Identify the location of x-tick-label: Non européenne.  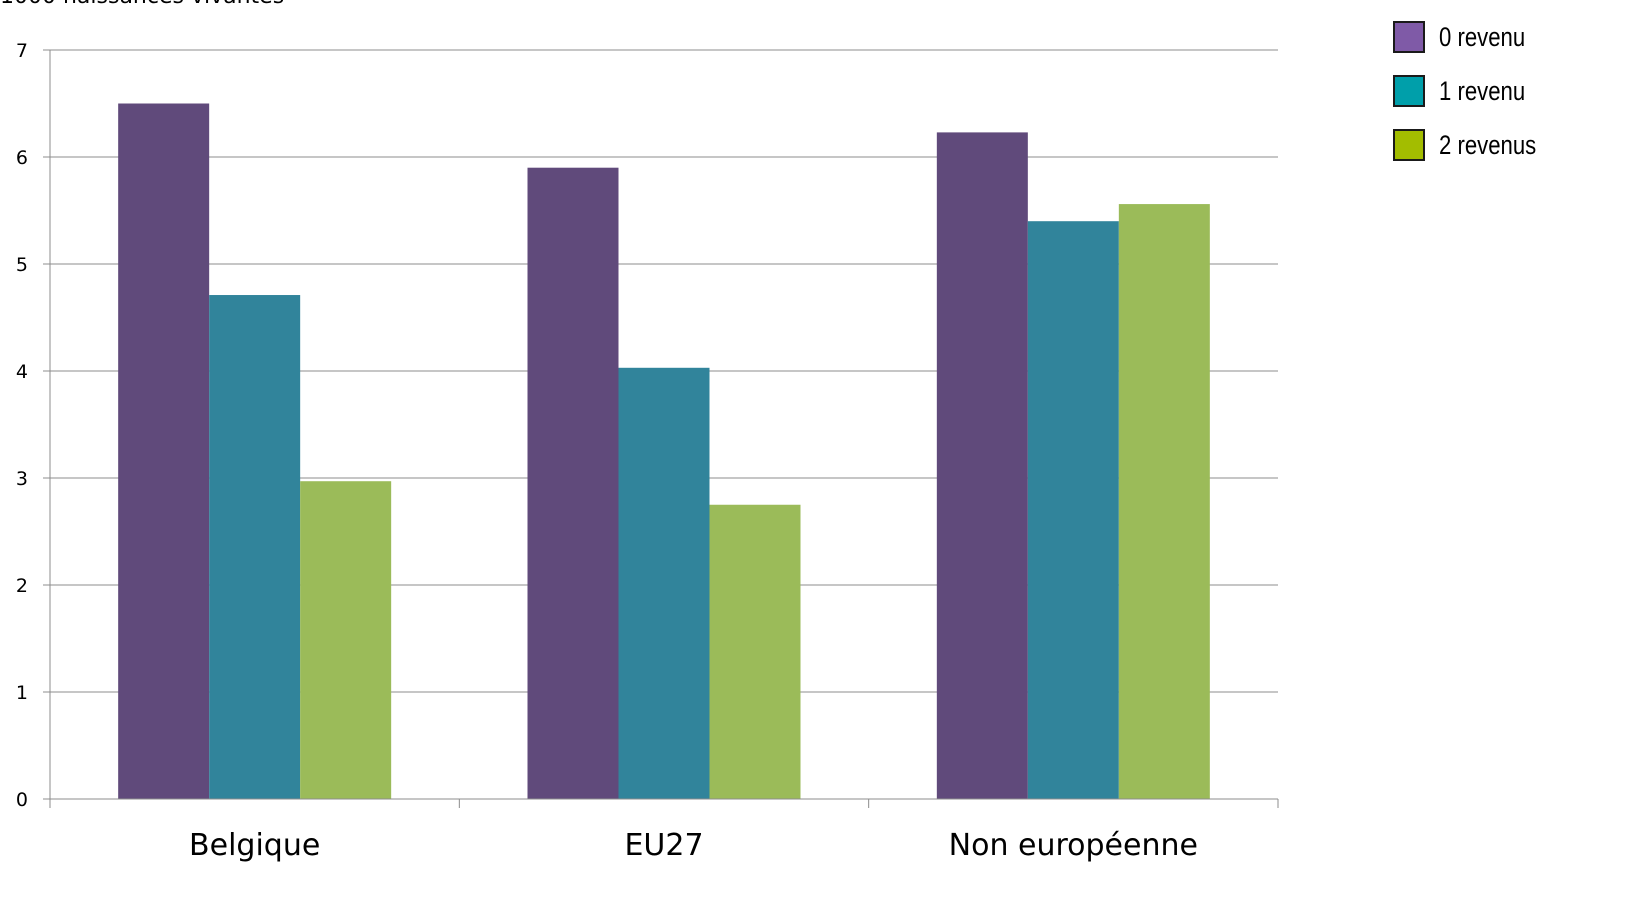
(1073, 845).